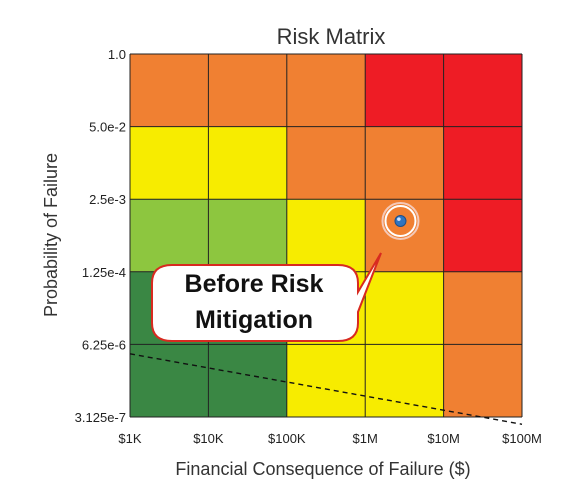 The height and width of the screenshot is (502, 580). What do you see at coordinates (107, 199) in the screenshot?
I see `y-tick-label: 2.5e-3` at bounding box center [107, 199].